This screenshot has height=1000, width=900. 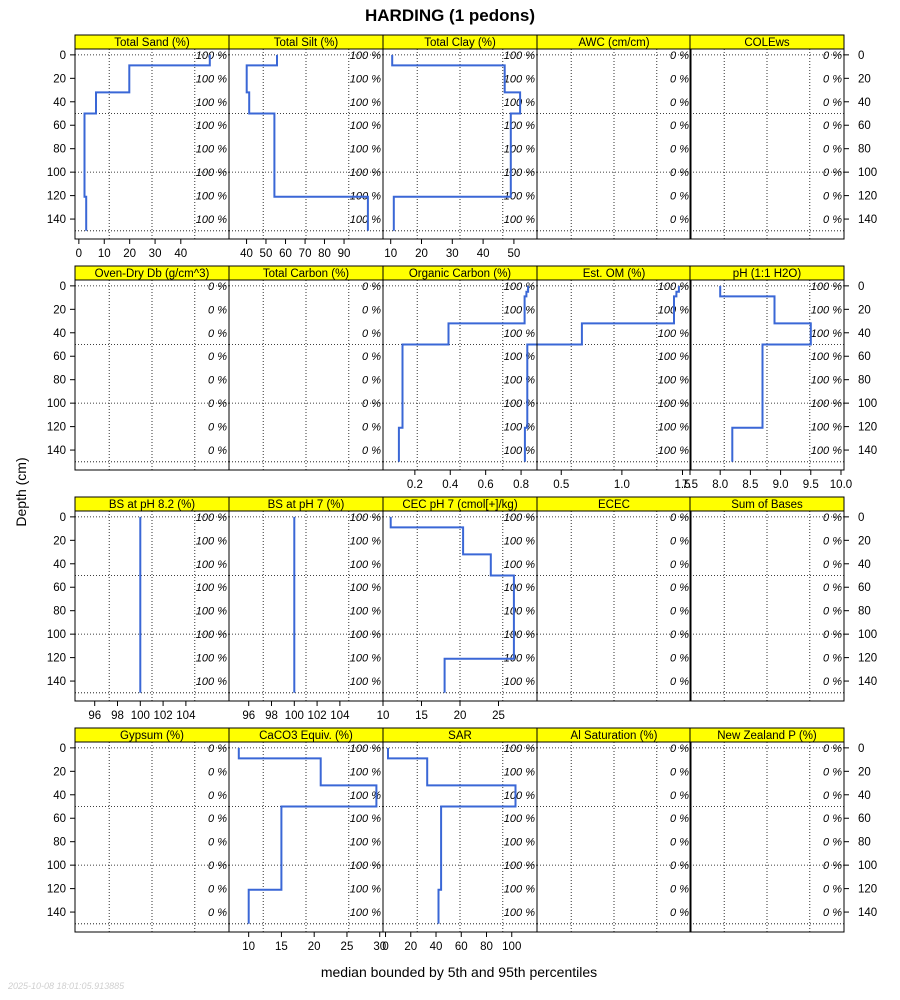 I want to click on y-tick-label-right: 0, so click(x=861, y=287).